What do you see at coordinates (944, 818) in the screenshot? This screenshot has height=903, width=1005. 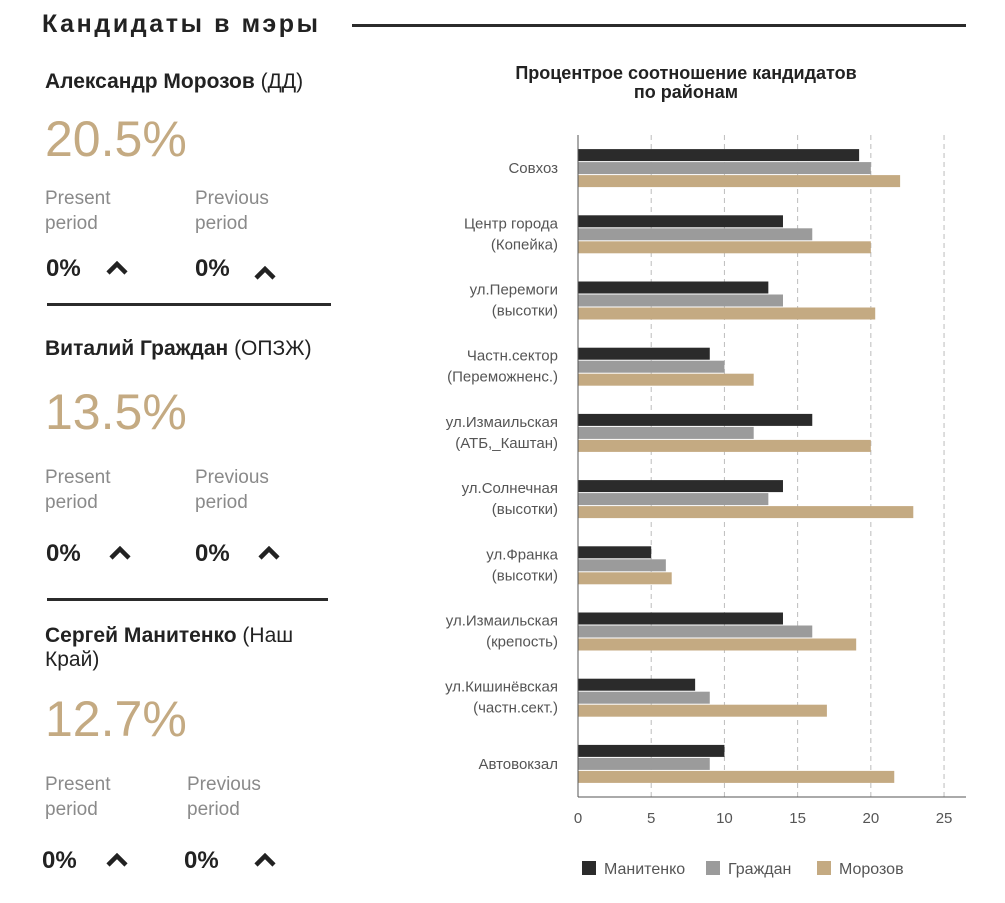 I see `x-tick-label: 25` at bounding box center [944, 818].